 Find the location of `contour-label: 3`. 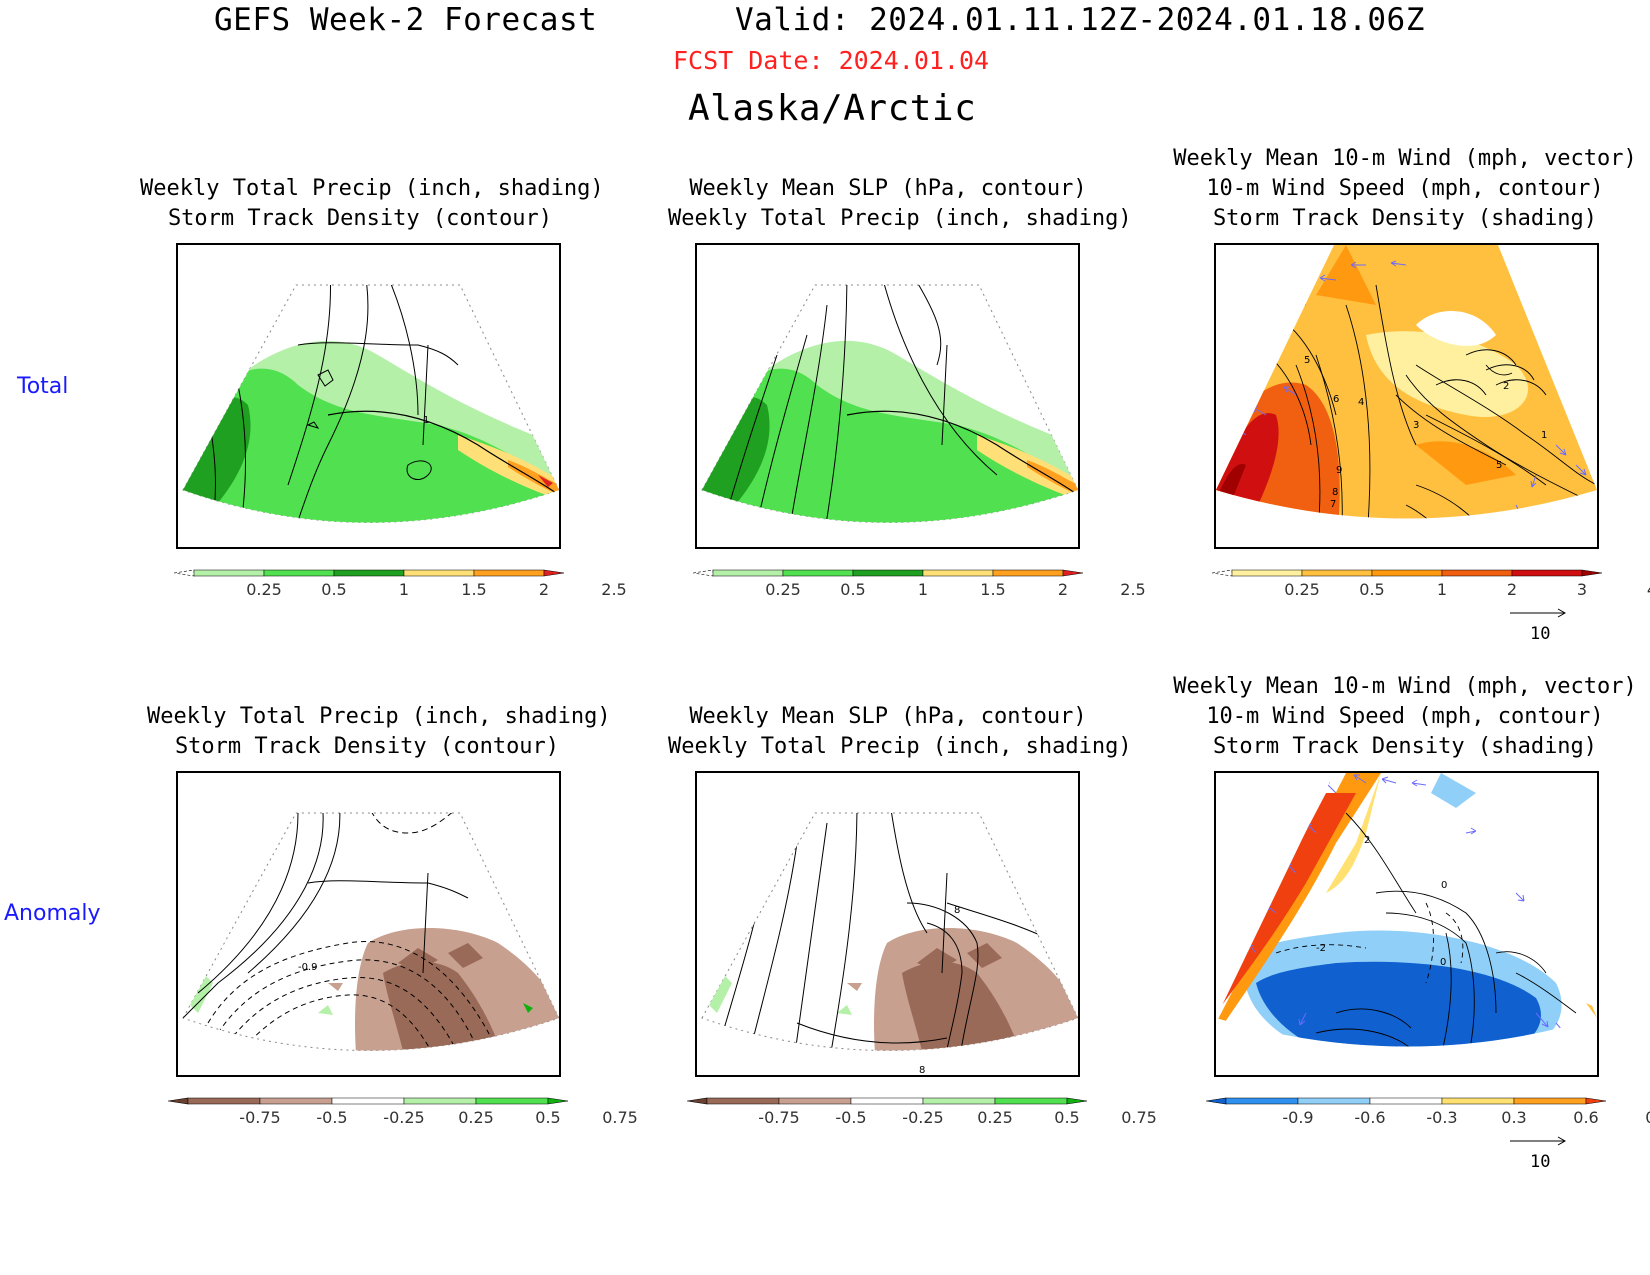

contour-label: 3 is located at coordinates (1416, 425).